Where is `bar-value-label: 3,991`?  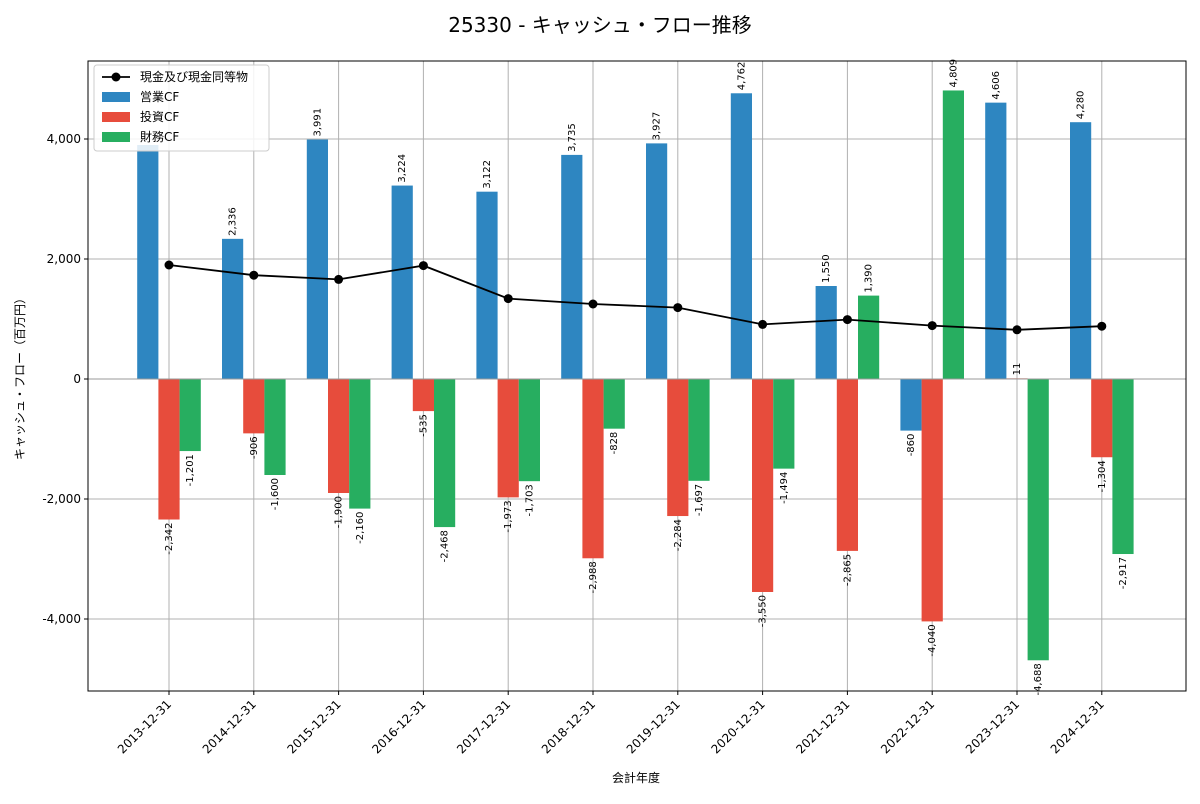 bar-value-label: 3,991 is located at coordinates (317, 122).